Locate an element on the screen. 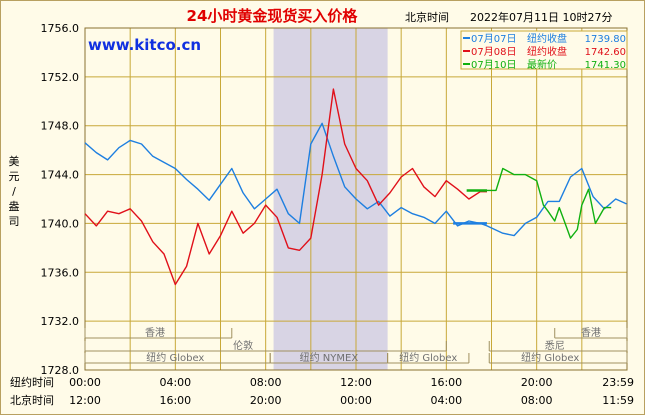 Image resolution: width=645 pixels, height=420 pixels. y-axis-label-4: 盎 is located at coordinates (14, 206).